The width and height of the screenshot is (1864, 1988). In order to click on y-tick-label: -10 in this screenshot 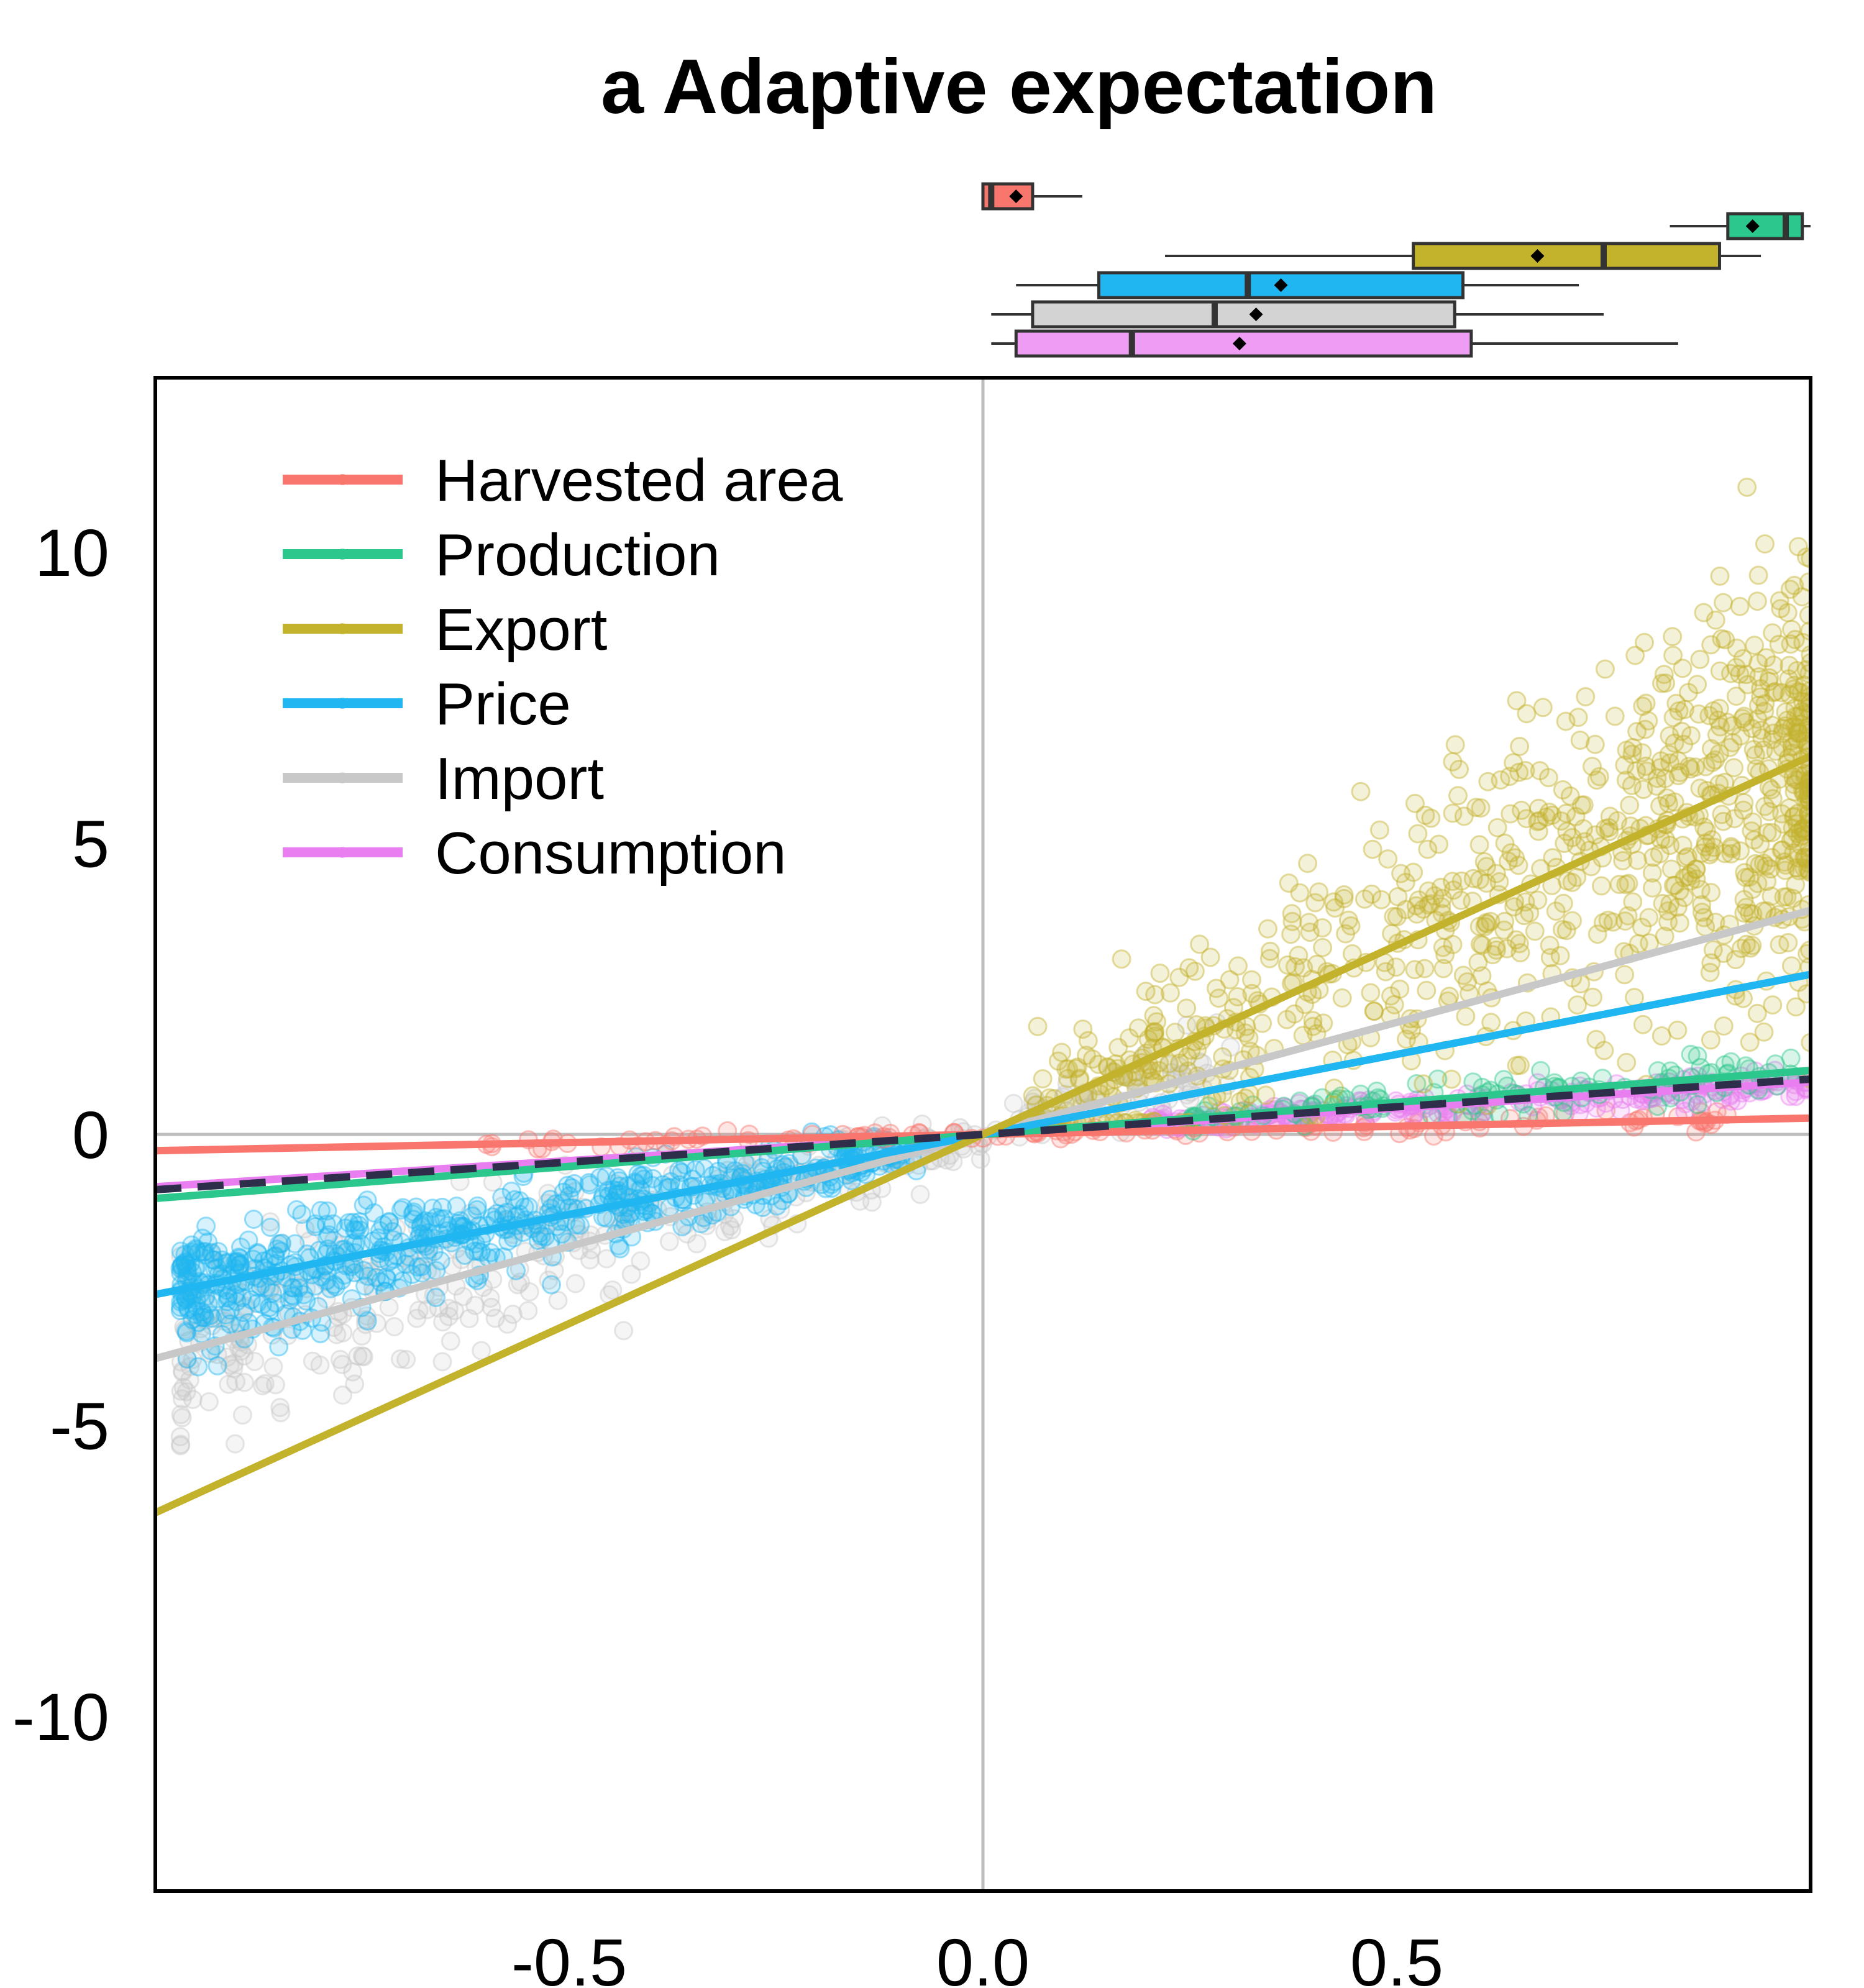, I will do `click(60, 1716)`.